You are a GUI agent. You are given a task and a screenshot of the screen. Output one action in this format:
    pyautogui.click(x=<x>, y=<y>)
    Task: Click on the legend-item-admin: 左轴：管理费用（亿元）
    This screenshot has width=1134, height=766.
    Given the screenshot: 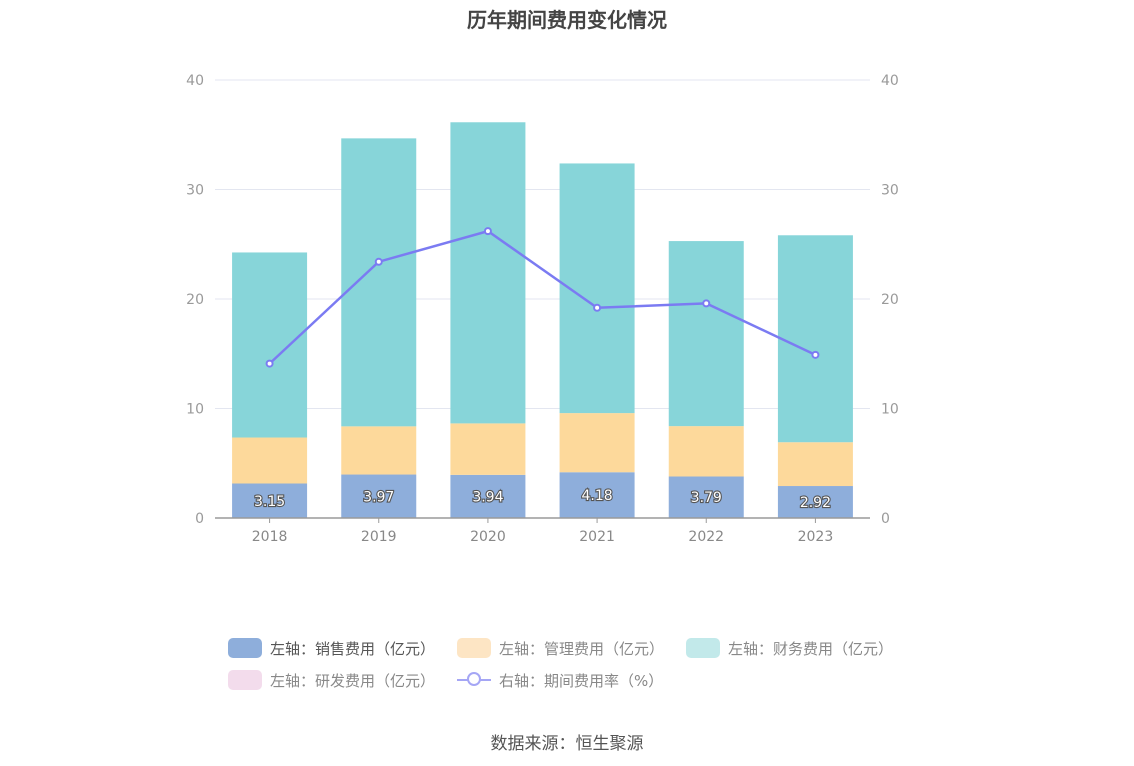 What is the action you would take?
    pyautogui.click(x=560, y=648)
    